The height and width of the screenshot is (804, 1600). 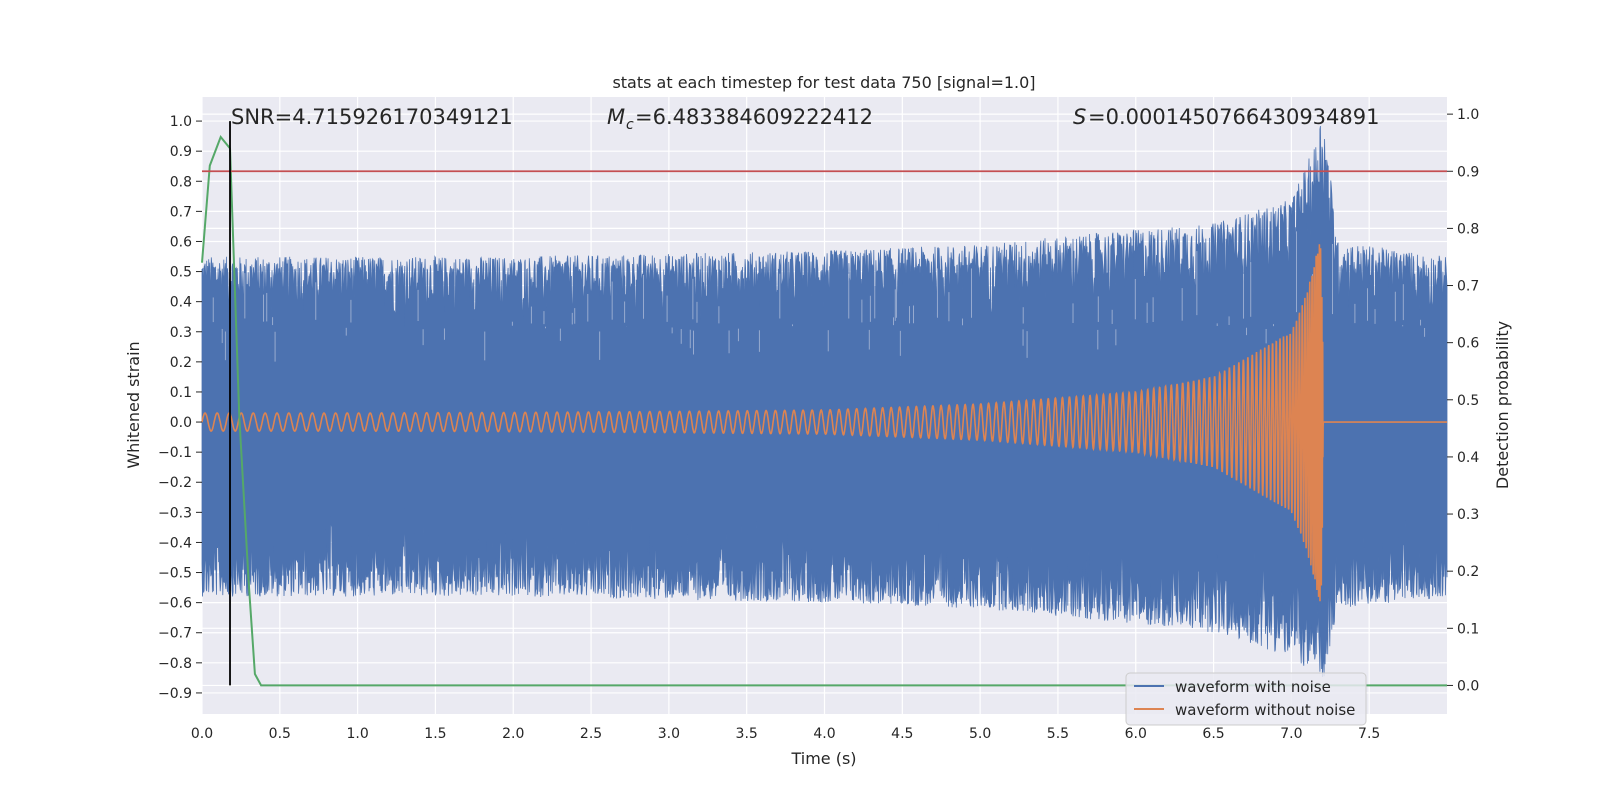 What do you see at coordinates (175, 574) in the screenshot?
I see `y-tick-label: −0.5` at bounding box center [175, 574].